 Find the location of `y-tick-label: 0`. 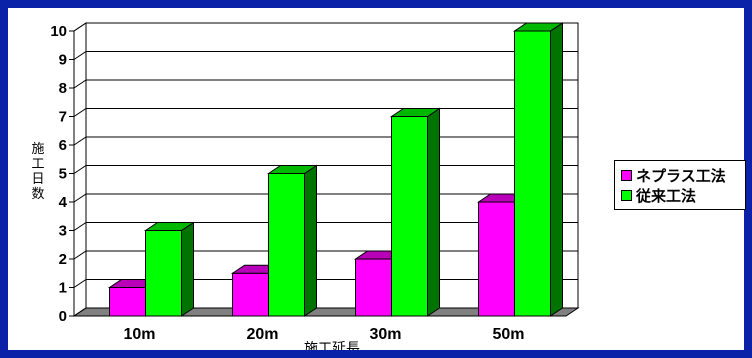

y-tick-label: 0 is located at coordinates (63, 316).